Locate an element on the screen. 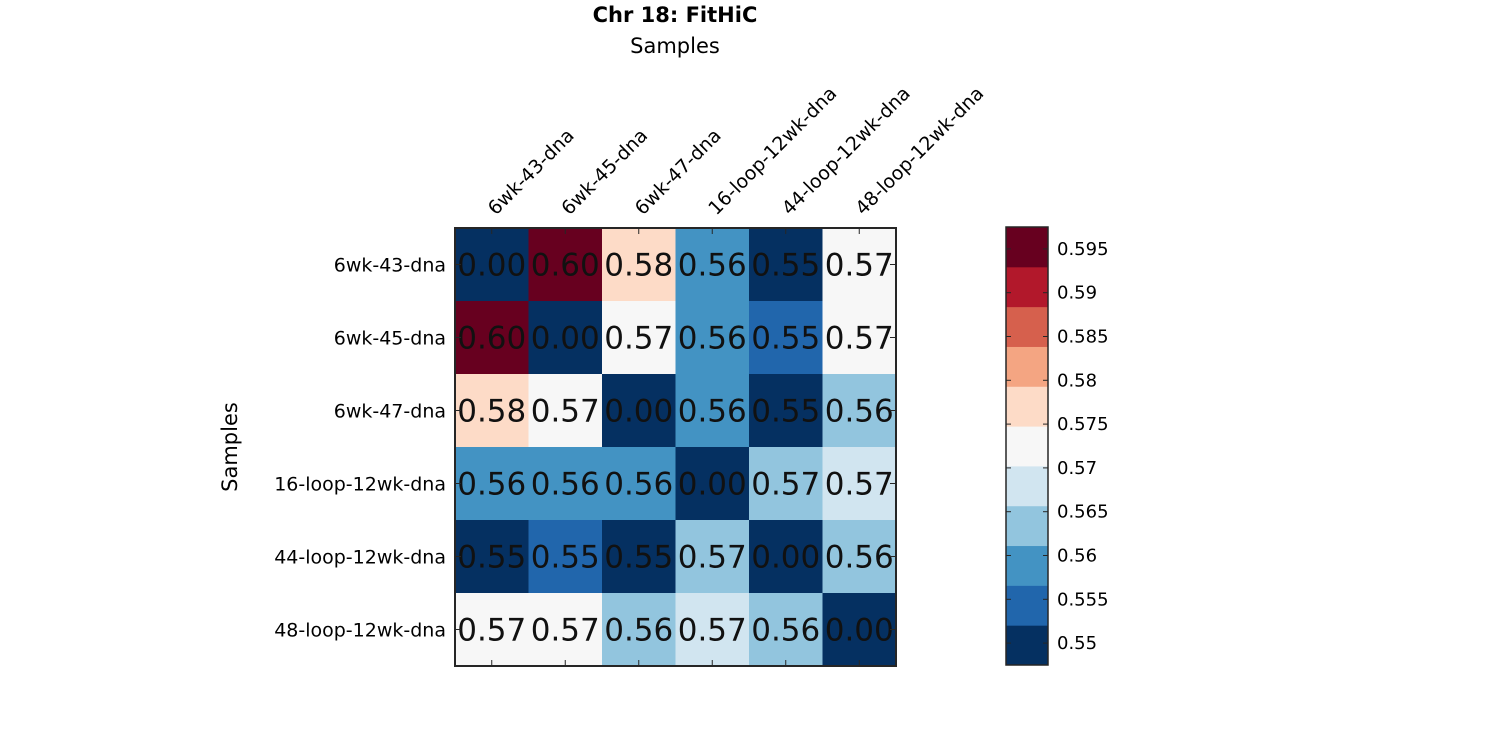  x-tick-label: 44-loop-12wk-dna is located at coordinates (846, 150).